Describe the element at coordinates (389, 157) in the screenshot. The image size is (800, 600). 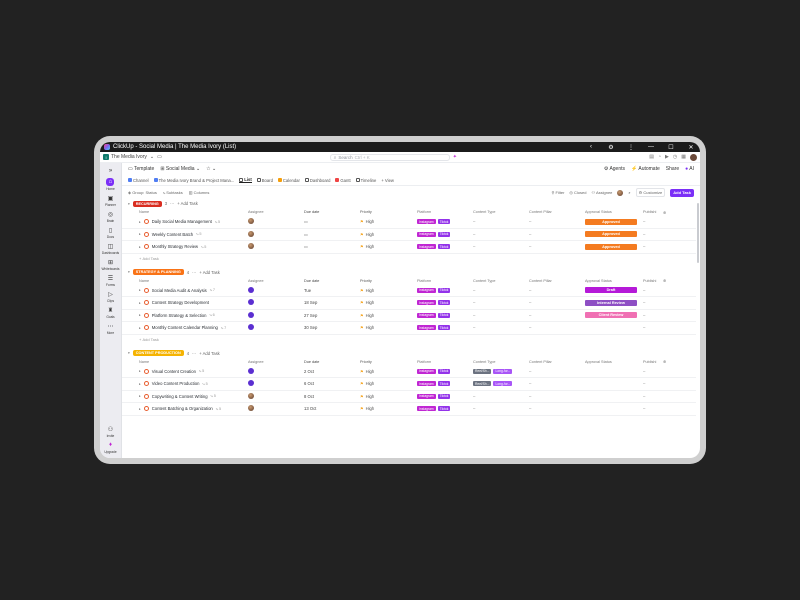
I see `search-input: ⌕ Search Ctrl + K` at that location.